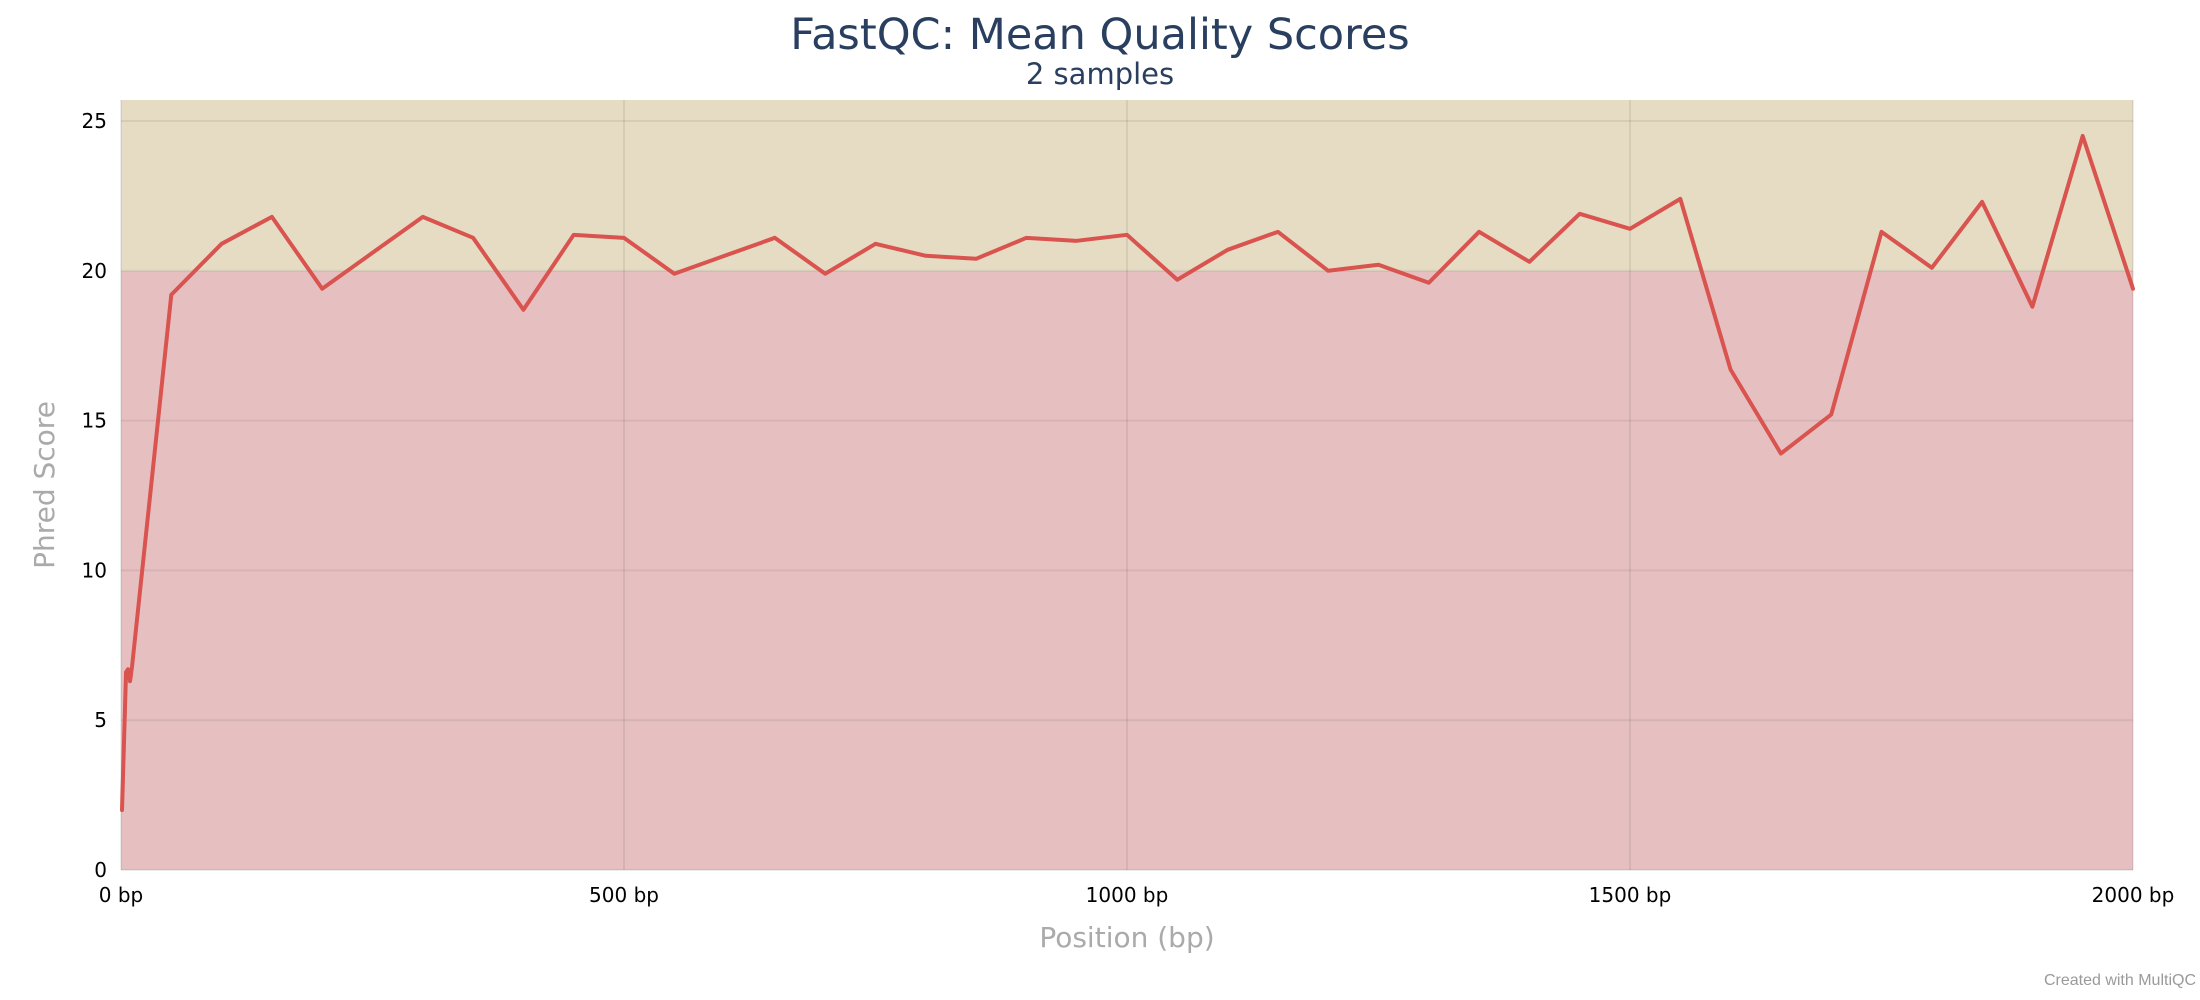 Image resolution: width=2200 pixels, height=1000 pixels. Describe the element at coordinates (94, 495) in the screenshot. I see `y-axis-ticks: 0 5 10 15 20 25` at that location.